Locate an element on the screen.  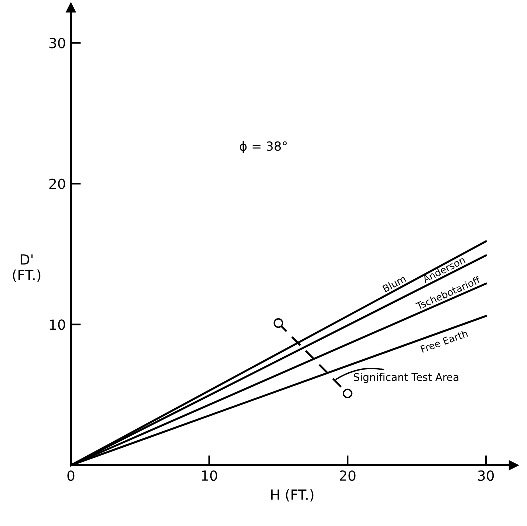
annotation: Significant Test Area is located at coordinates (406, 378).